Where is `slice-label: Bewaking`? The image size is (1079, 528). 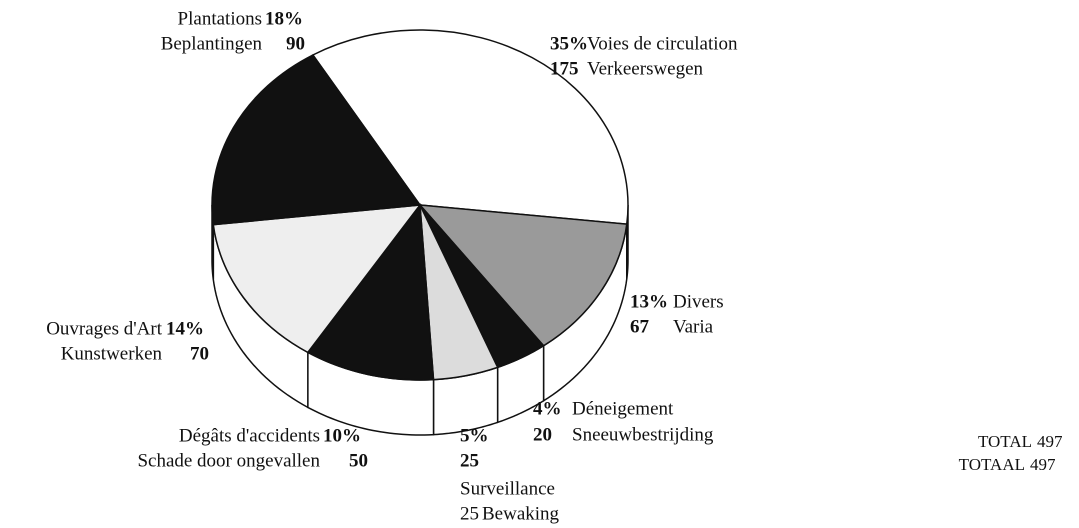
slice-label: Bewaking is located at coordinates (521, 513).